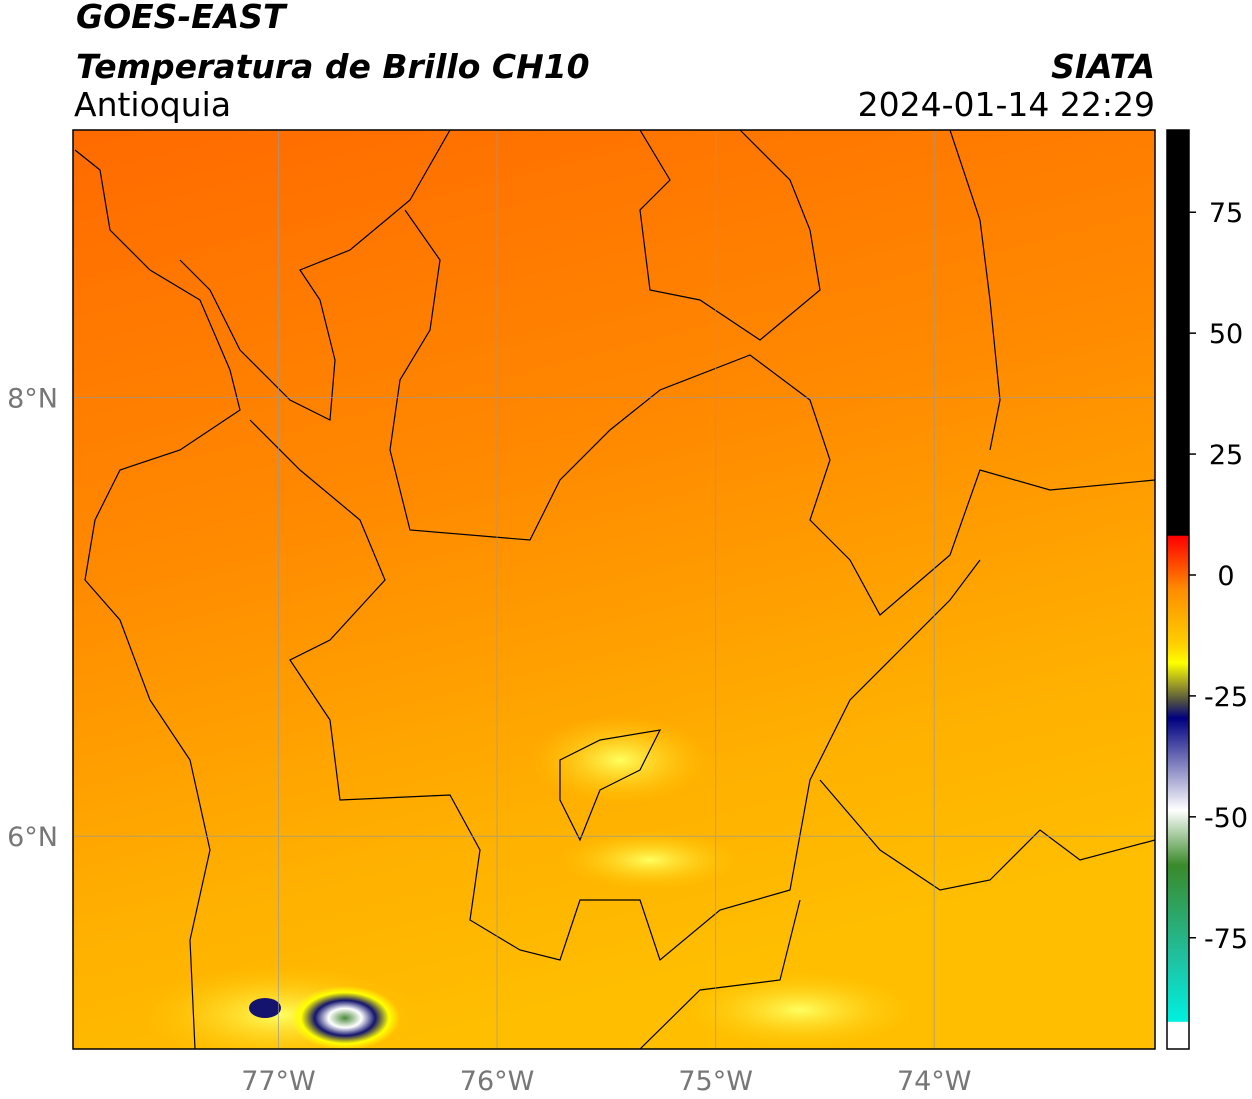 The image size is (1252, 1099). I want to click on x-tick-label: 74°W, so click(934, 1081).